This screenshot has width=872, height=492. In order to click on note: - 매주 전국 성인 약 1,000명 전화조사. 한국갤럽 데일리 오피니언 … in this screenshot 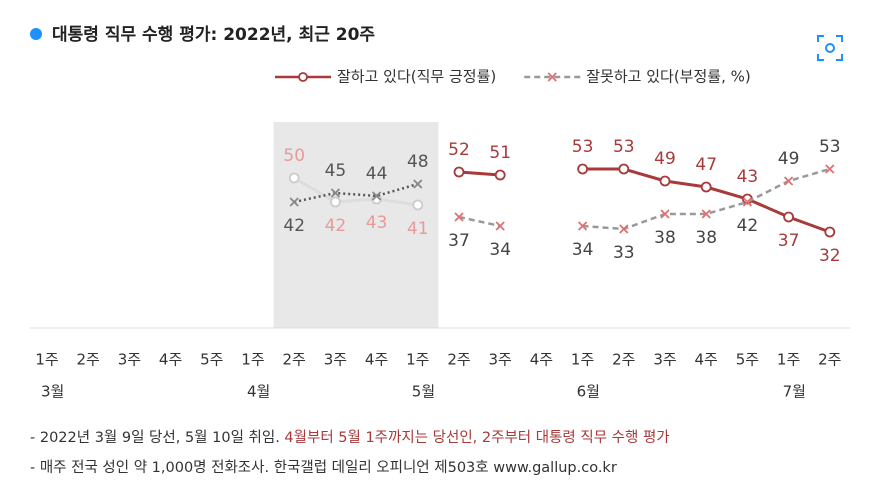, I will do `click(323, 466)`.